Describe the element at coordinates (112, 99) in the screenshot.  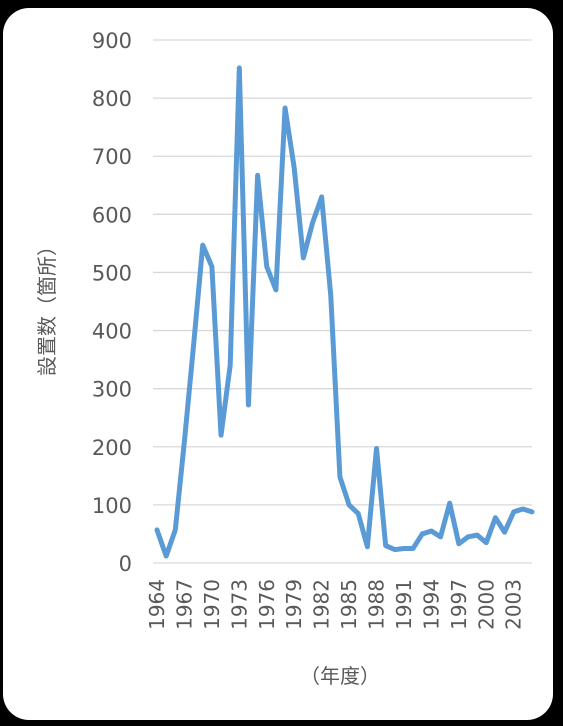
I see `y-tick-label: 800` at that location.